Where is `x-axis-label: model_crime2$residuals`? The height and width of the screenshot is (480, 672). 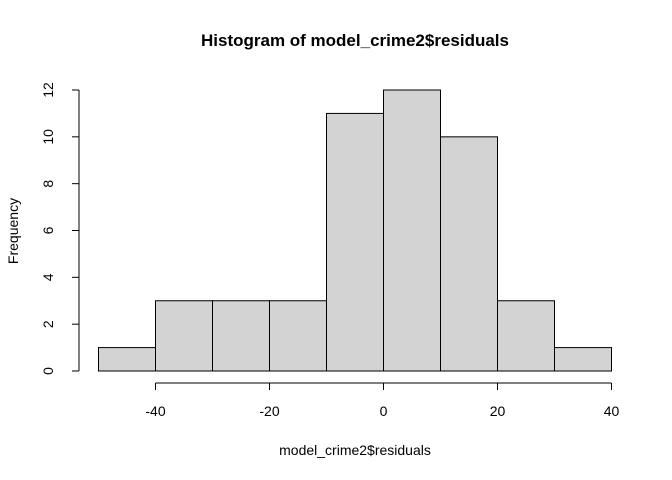
x-axis-label: model_crime2$residuals is located at coordinates (355, 450).